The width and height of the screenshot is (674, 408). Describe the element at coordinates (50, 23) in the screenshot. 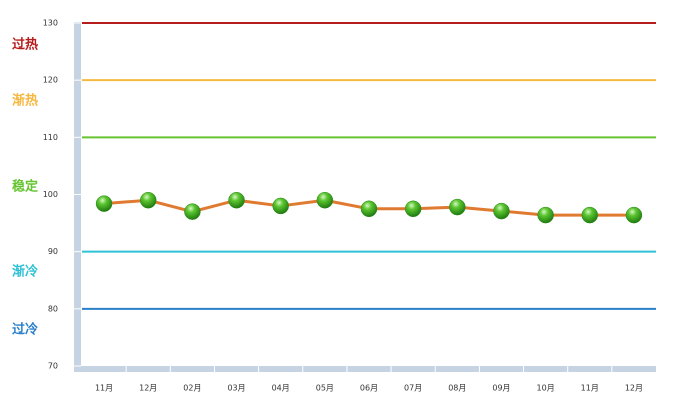

I see `y-tick-label: 130` at that location.